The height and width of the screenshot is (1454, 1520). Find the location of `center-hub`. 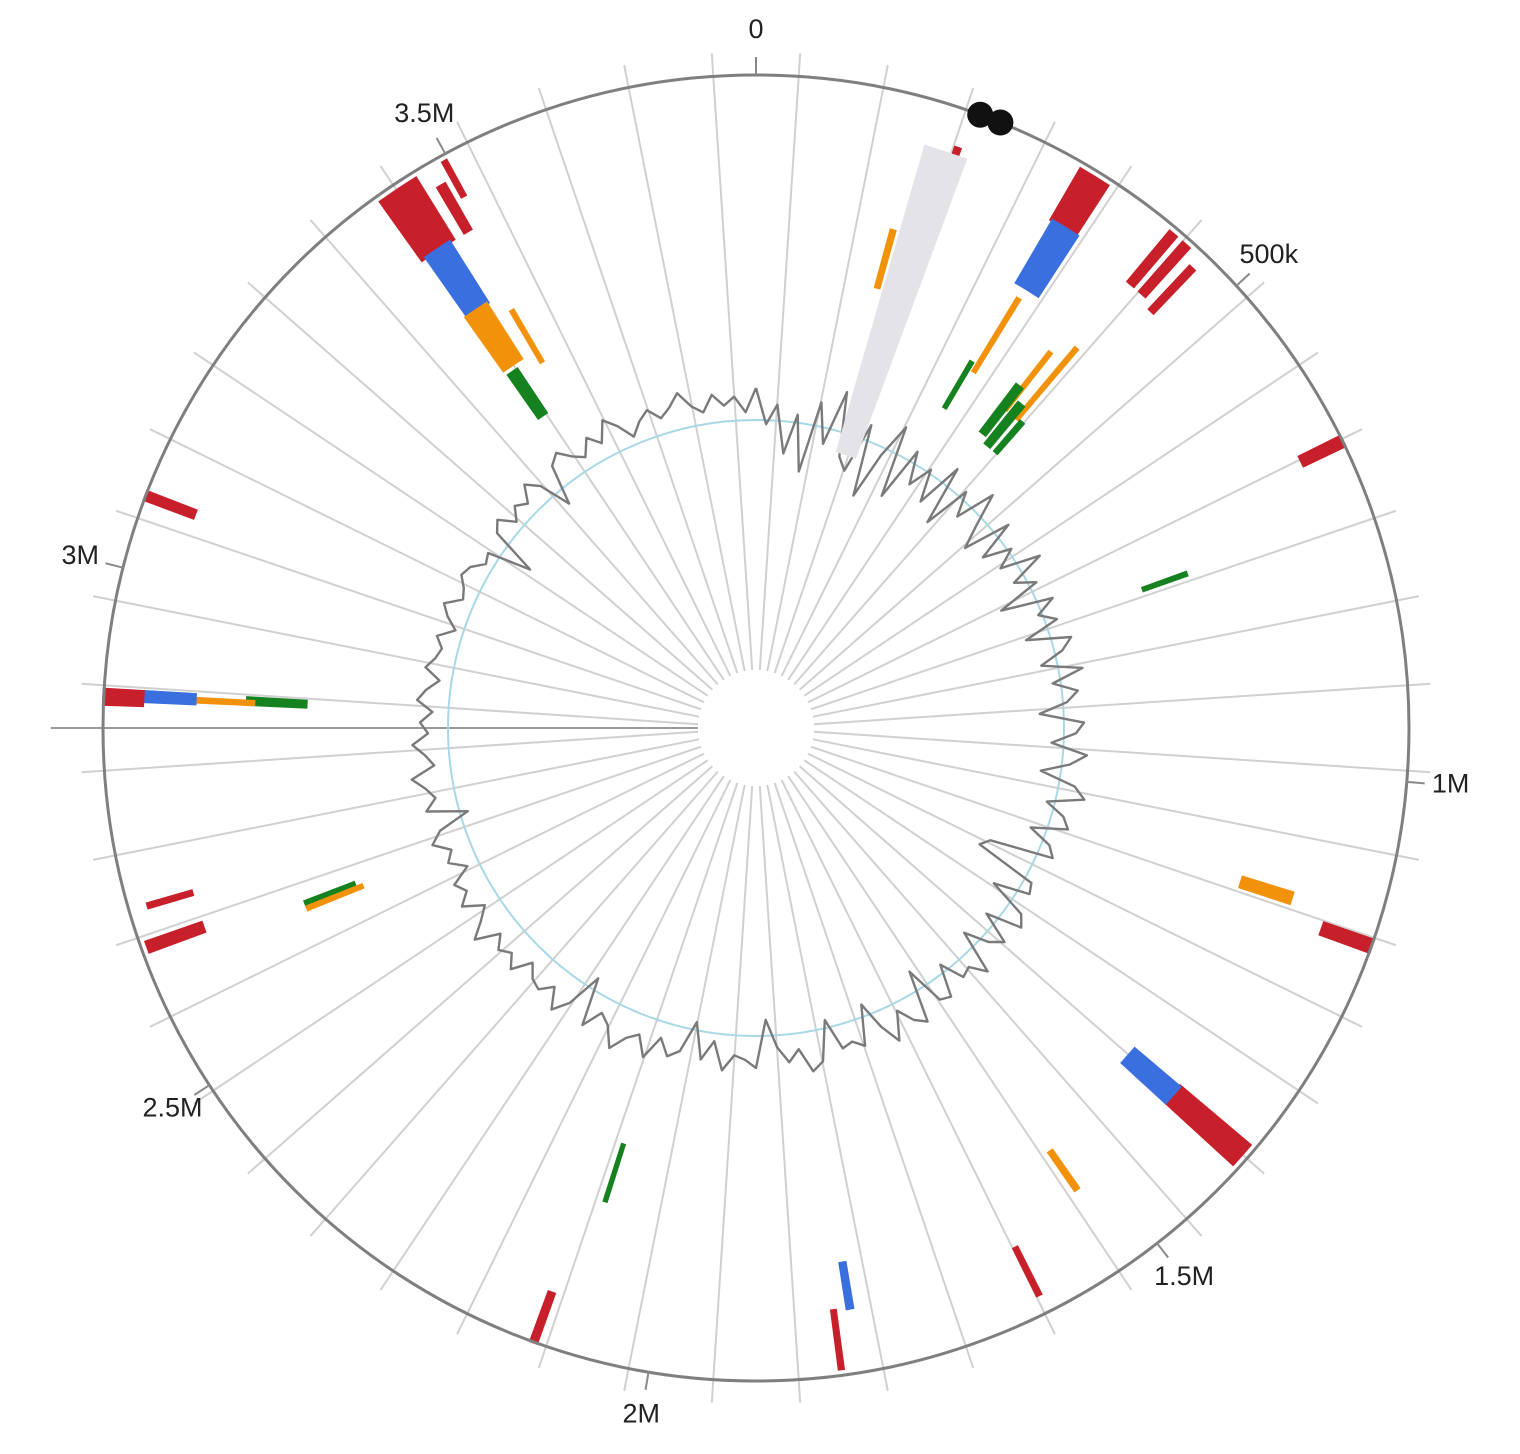

center-hub is located at coordinates (756, 728).